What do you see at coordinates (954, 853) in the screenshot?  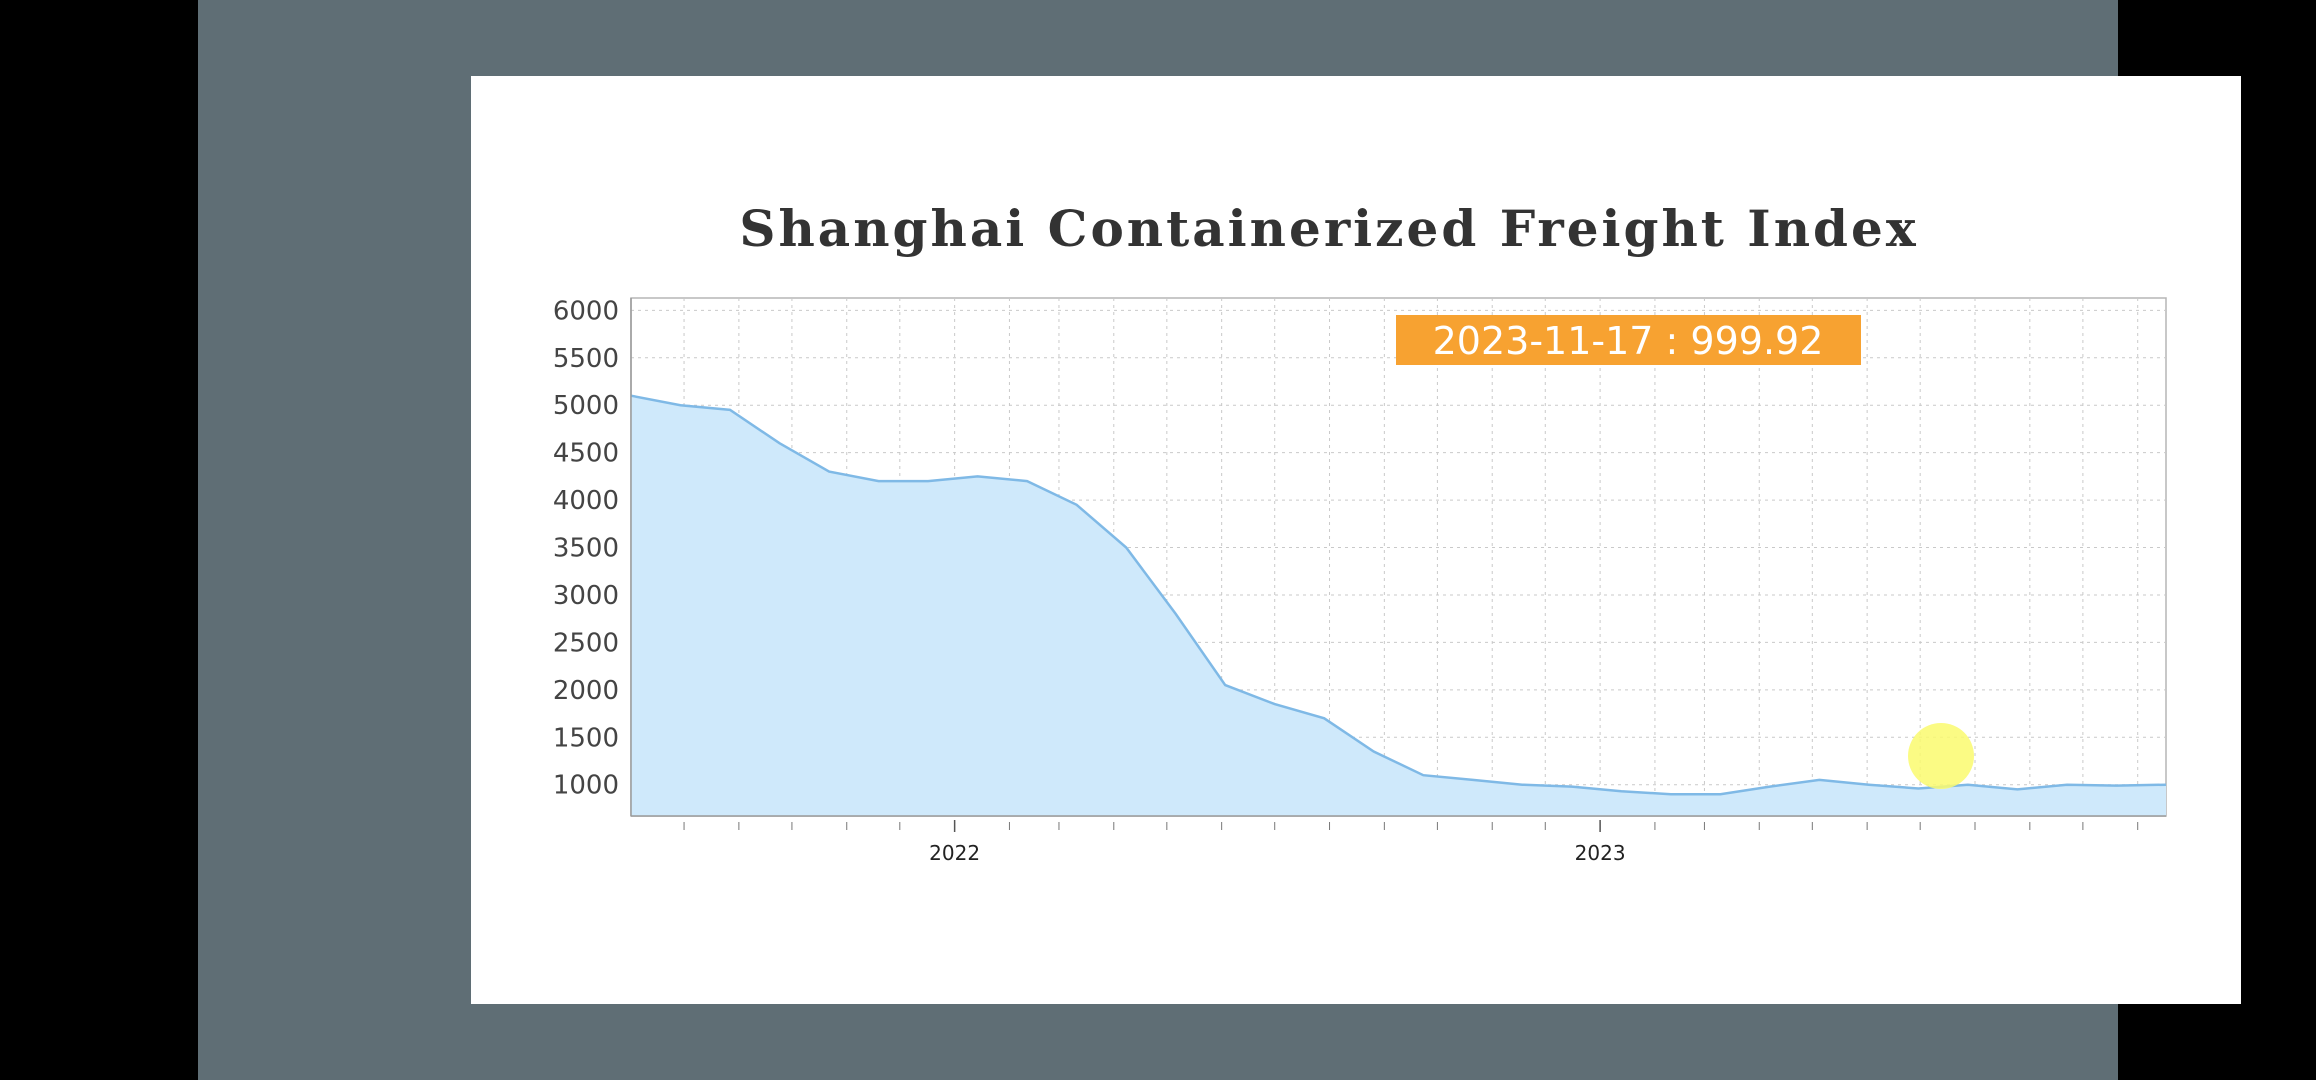 I see `x-tick-label: 2022` at bounding box center [954, 853].